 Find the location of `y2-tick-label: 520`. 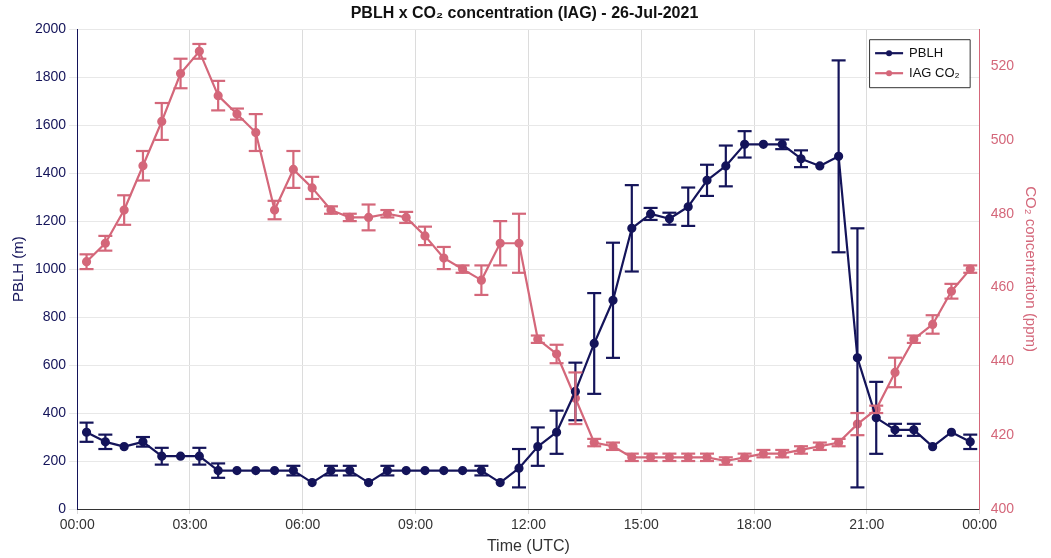

y2-tick-label: 520 is located at coordinates (1002, 64).